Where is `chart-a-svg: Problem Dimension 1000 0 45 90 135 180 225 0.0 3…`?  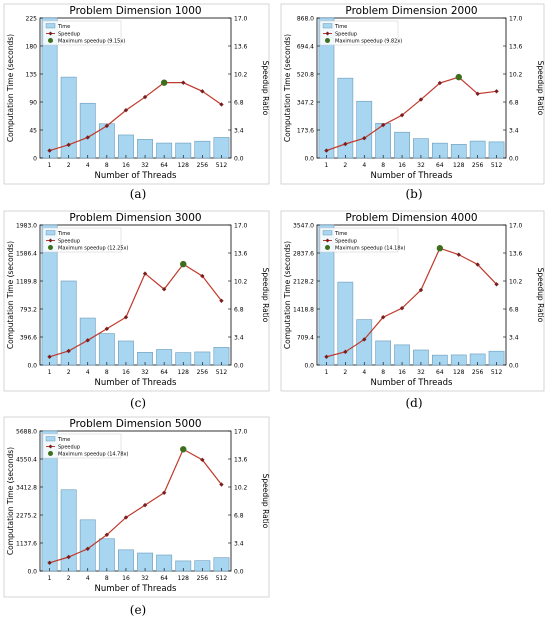 chart-a-svg: Problem Dimension 1000 0 45 90 135 180 225 0.0 3… is located at coordinates (136, 94).